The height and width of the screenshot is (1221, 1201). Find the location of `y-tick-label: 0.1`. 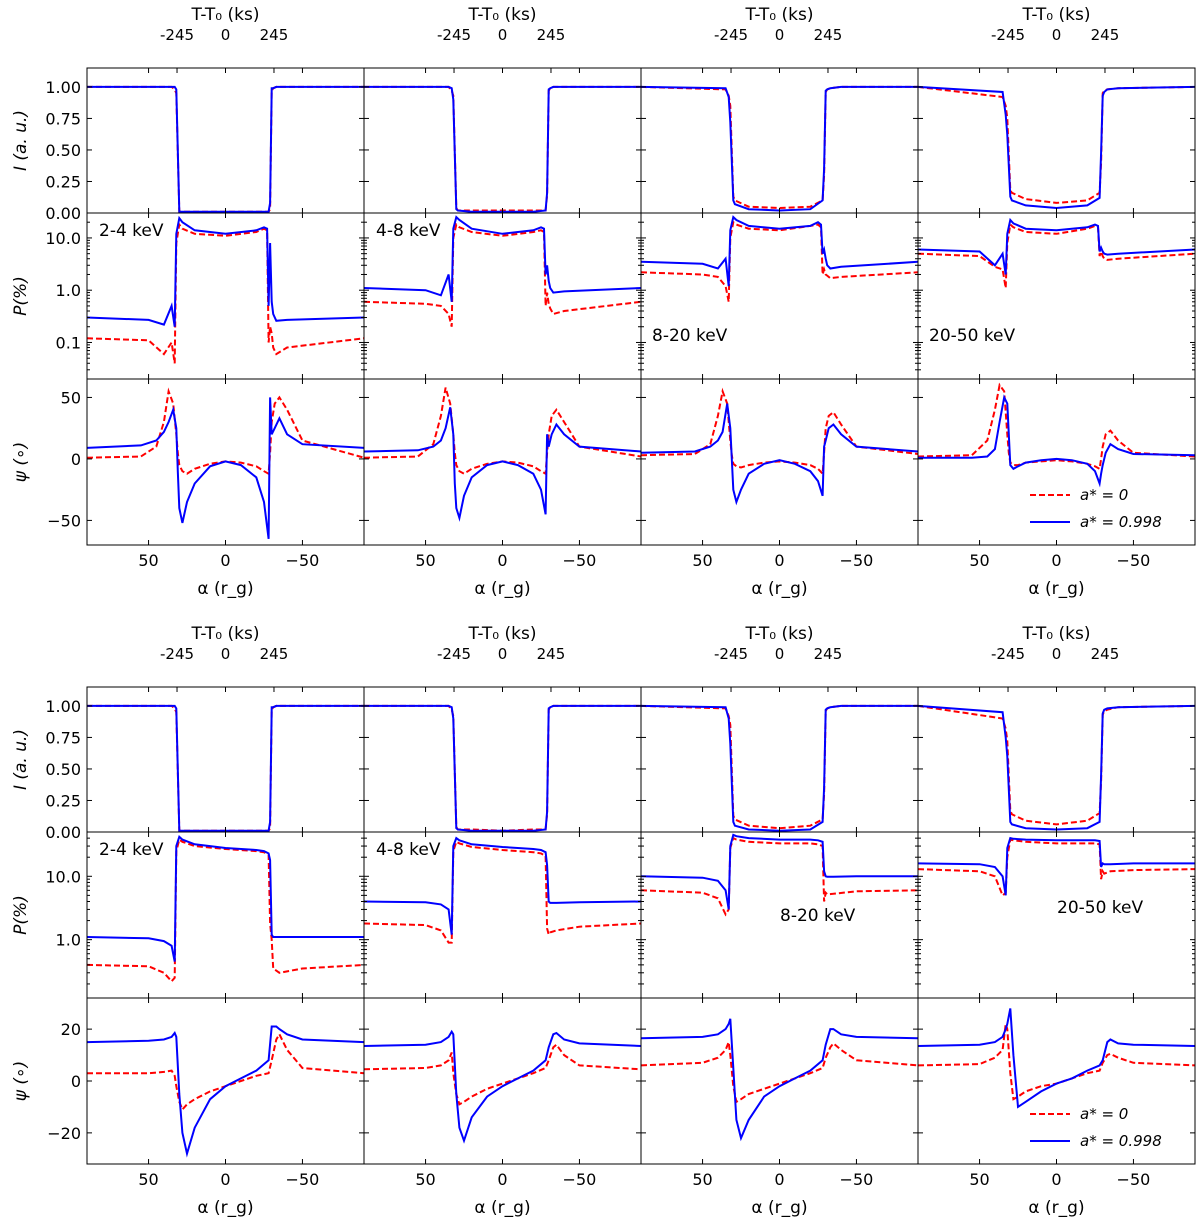

y-tick-label: 0.1 is located at coordinates (68, 342).